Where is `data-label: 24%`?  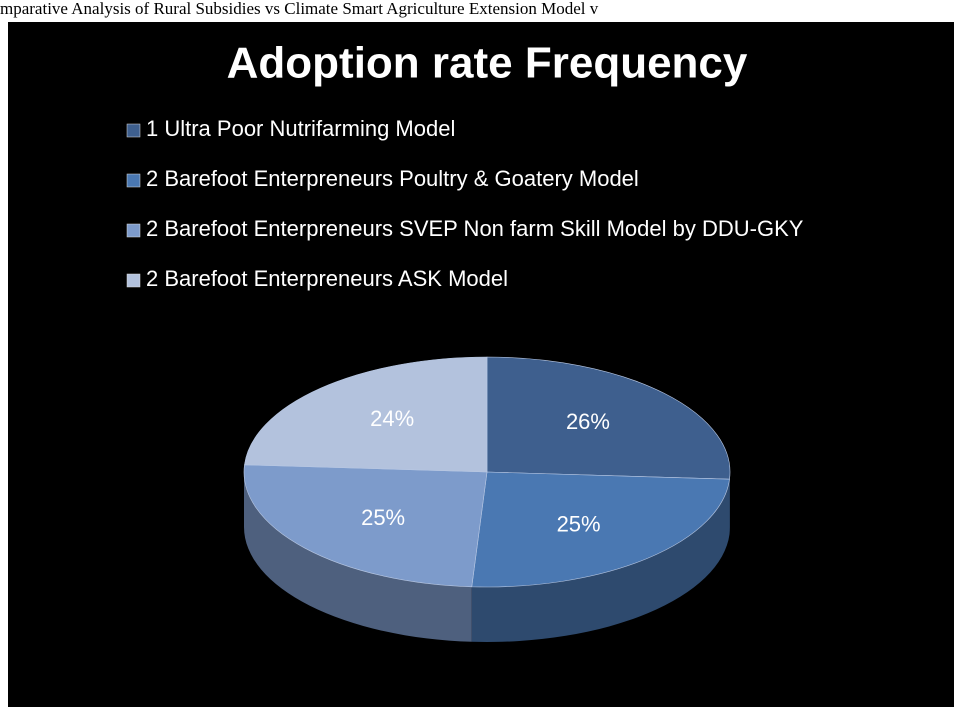
data-label: 24% is located at coordinates (392, 418).